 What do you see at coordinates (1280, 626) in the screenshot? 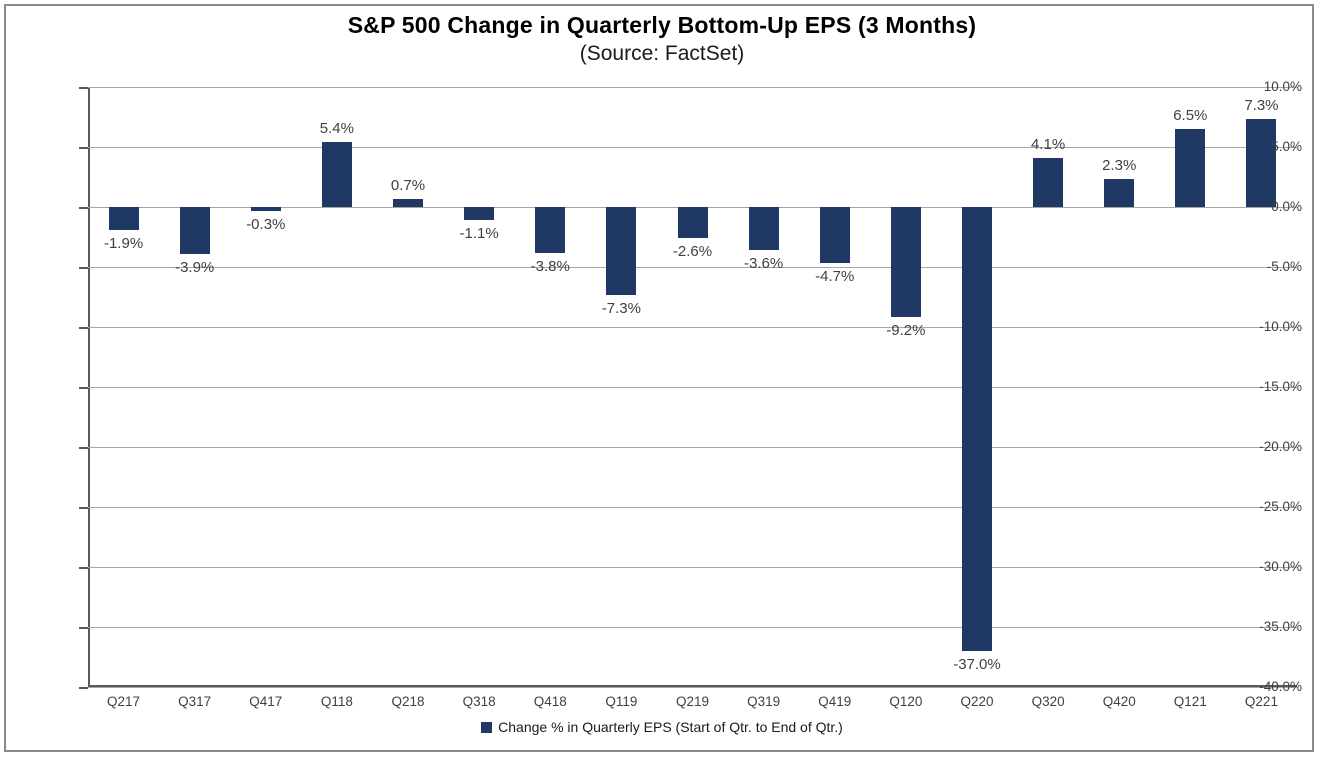
I see `y-tick-label: -35.0%` at bounding box center [1280, 626].